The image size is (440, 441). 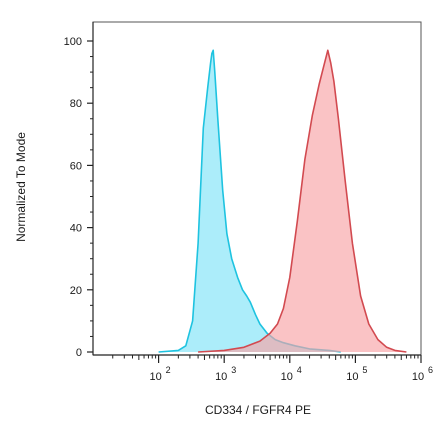 What do you see at coordinates (21, 187) in the screenshot?
I see `y-axis-title: Normalized To Mode` at bounding box center [21, 187].